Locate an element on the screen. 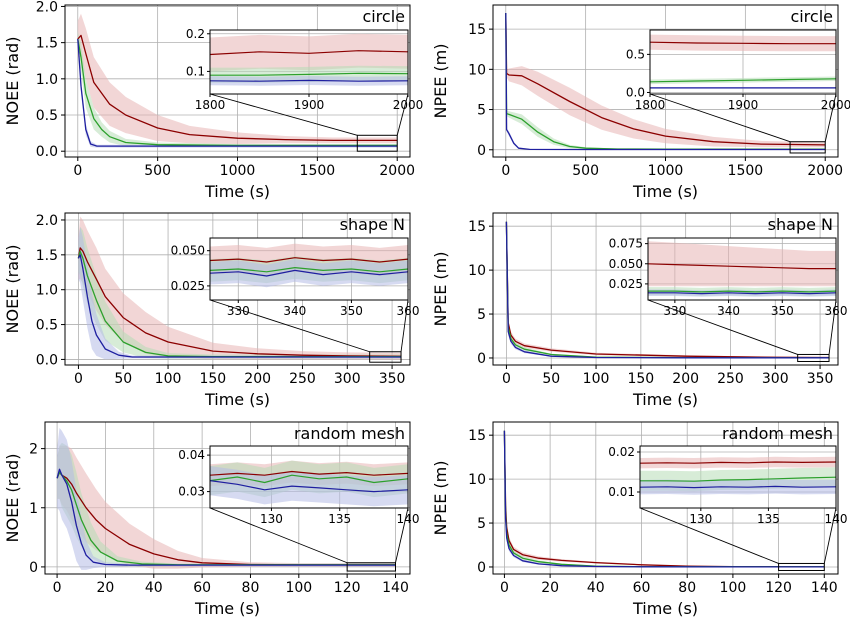  panel-4-inset-frame is located at coordinates (742, 269).